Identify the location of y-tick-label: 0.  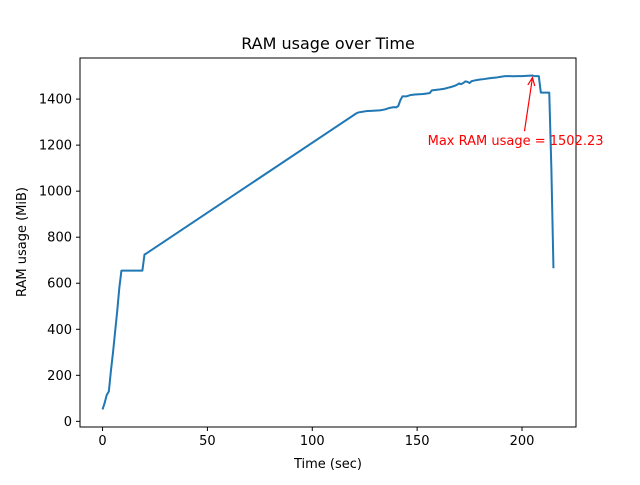
(68, 422).